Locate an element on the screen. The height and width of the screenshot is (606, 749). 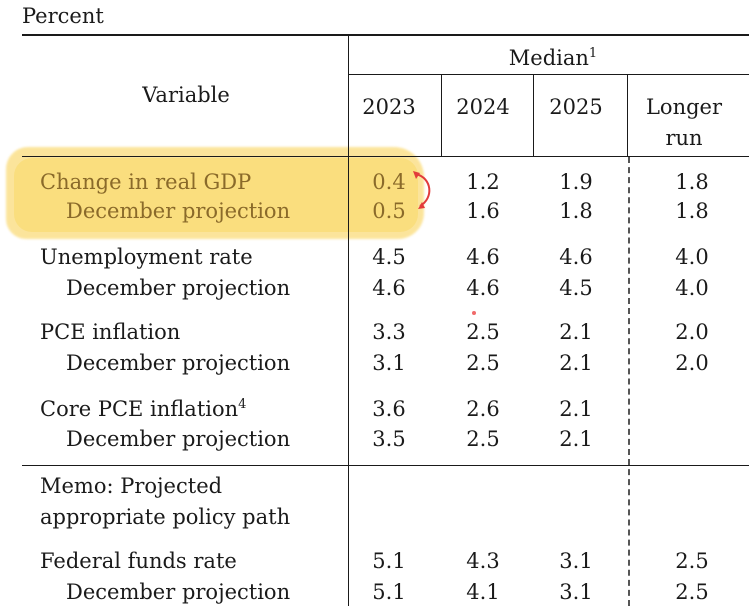
cell-fed-funds-longer-run: 2.5 is located at coordinates (692, 561).